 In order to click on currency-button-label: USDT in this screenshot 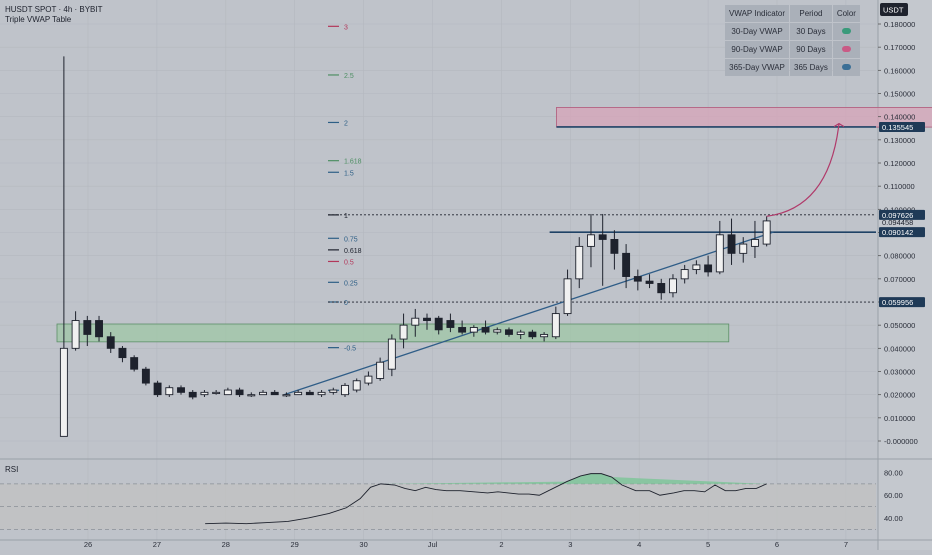, I will do `click(893, 10)`.